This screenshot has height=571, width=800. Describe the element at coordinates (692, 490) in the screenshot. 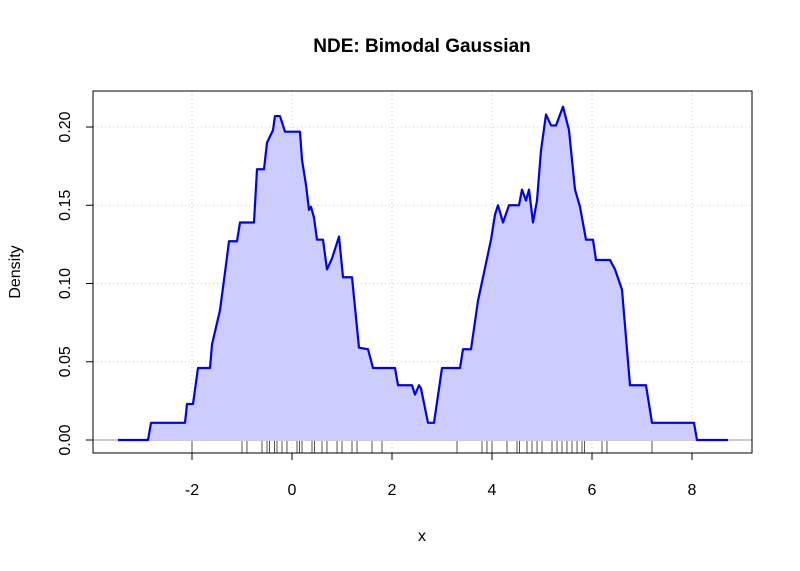

I see `x-tick-label: 8` at that location.